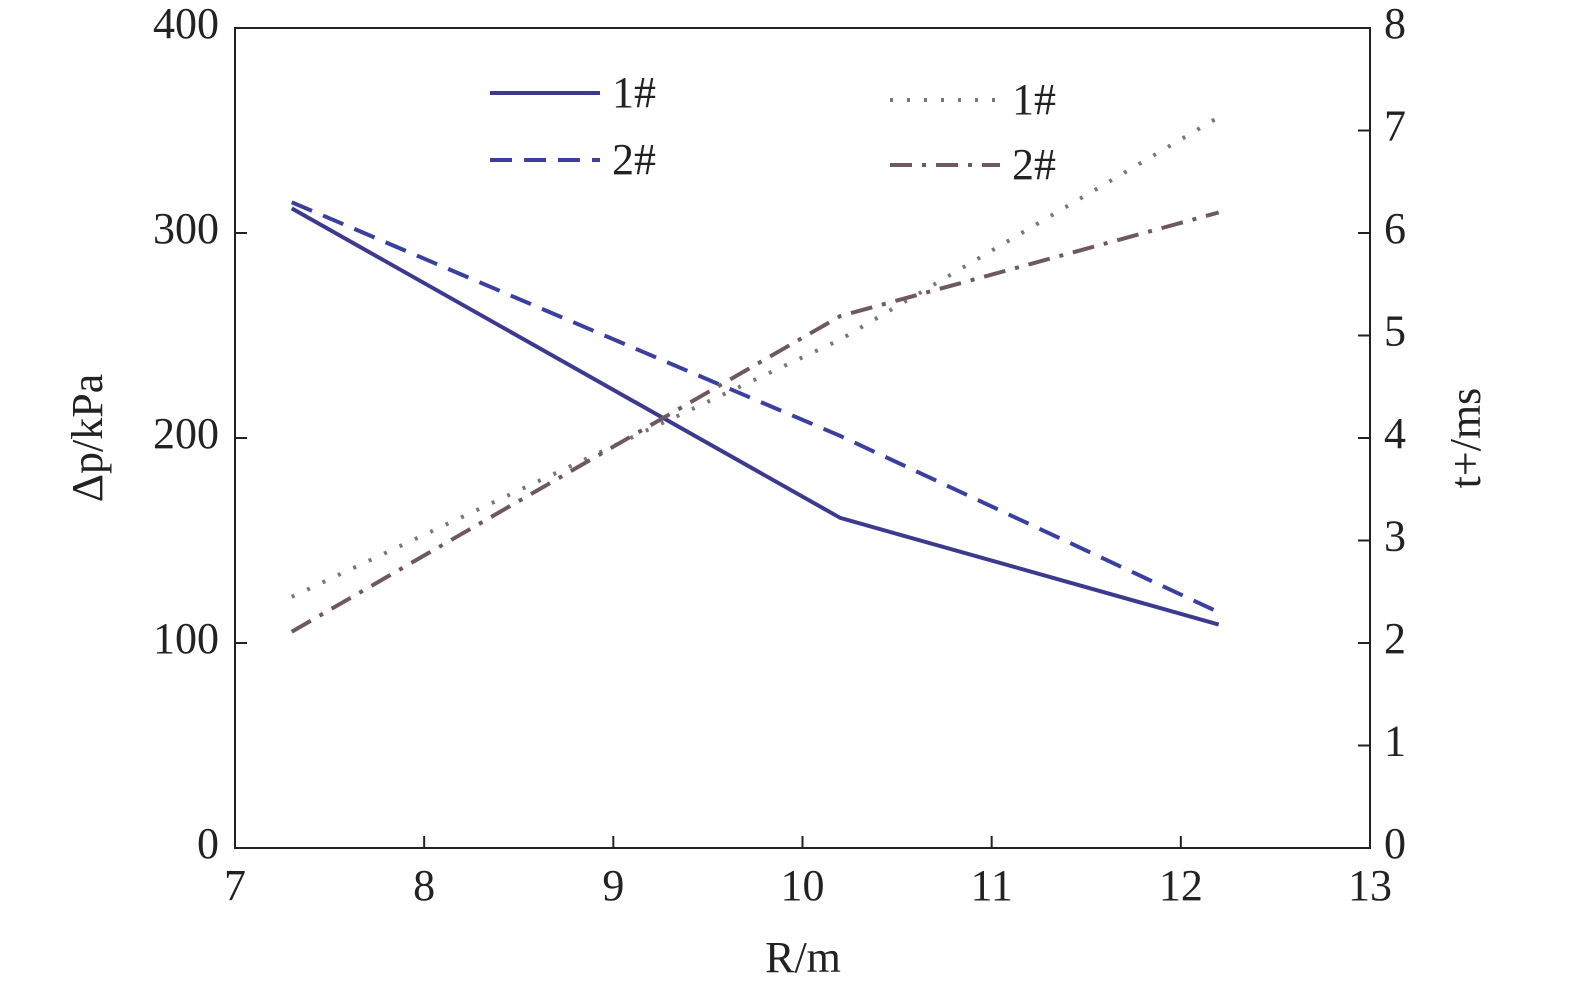  I want to click on y2-tick-label: 7, so click(1395, 126).